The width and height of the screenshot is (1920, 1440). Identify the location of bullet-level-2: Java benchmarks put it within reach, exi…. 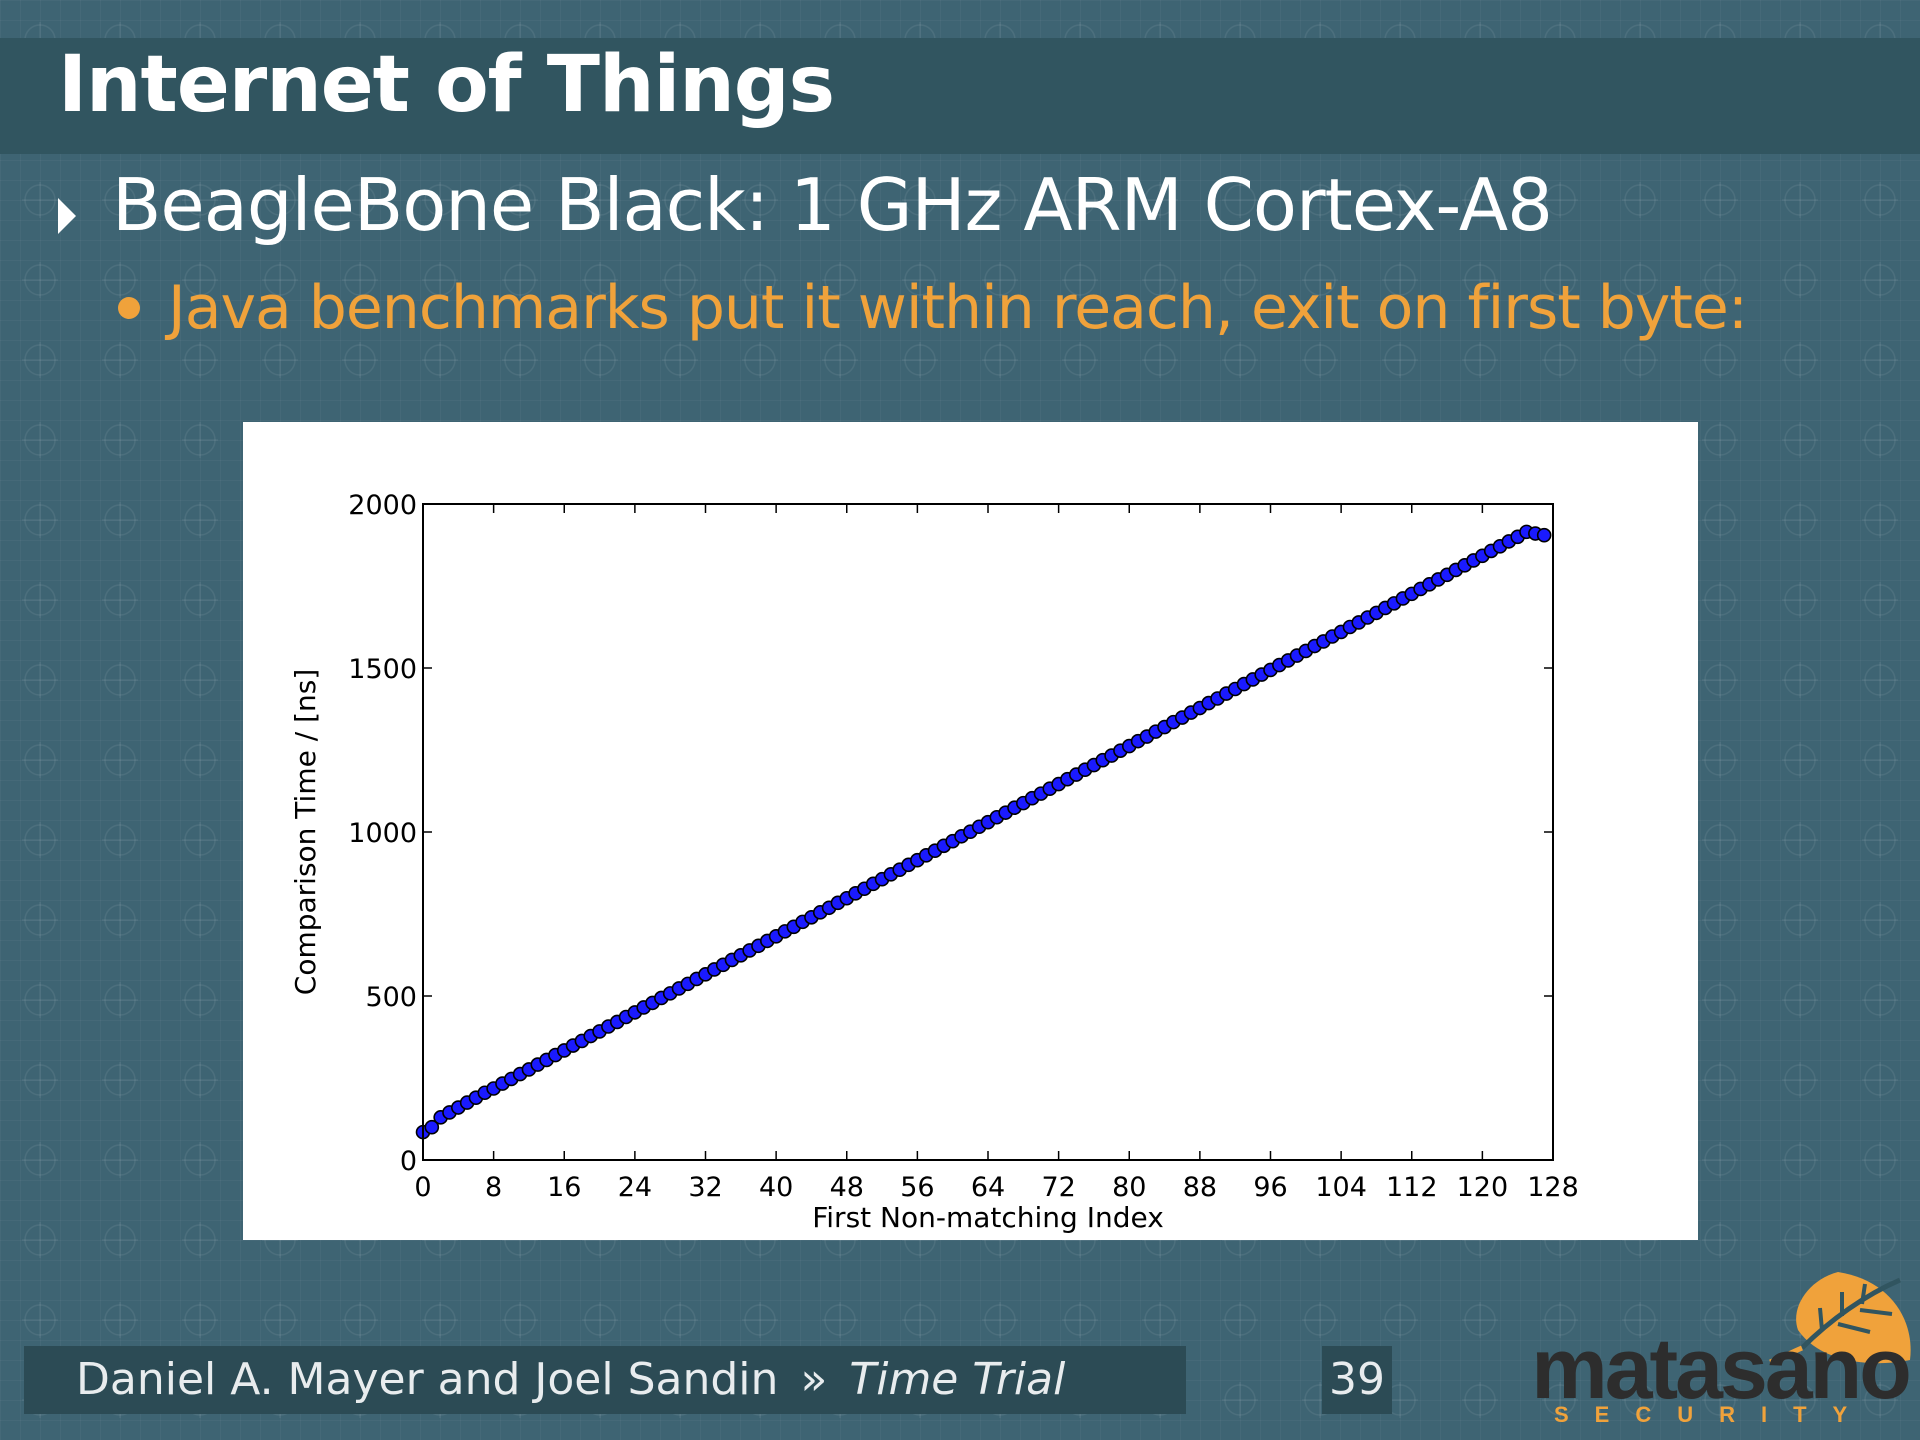
(933, 308).